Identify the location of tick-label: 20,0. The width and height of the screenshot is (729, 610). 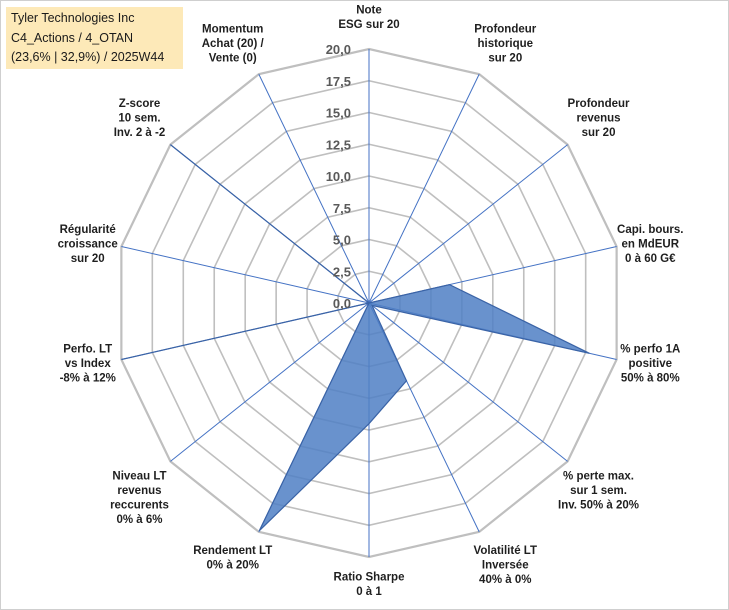
(338, 49).